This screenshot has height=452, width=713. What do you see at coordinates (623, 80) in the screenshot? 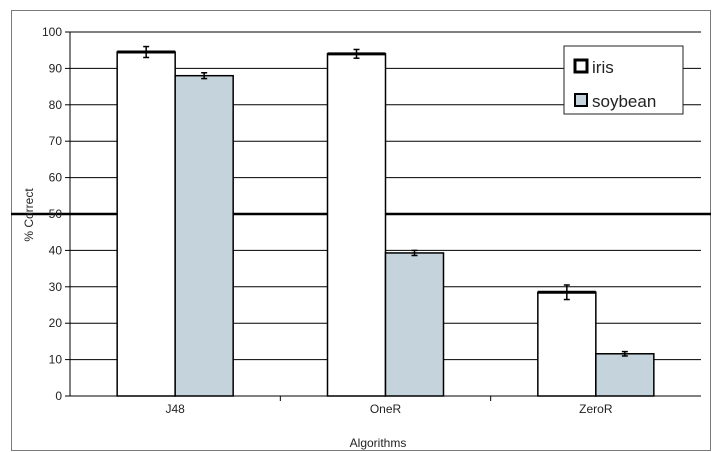
I see `legend: iris soybean` at bounding box center [623, 80].